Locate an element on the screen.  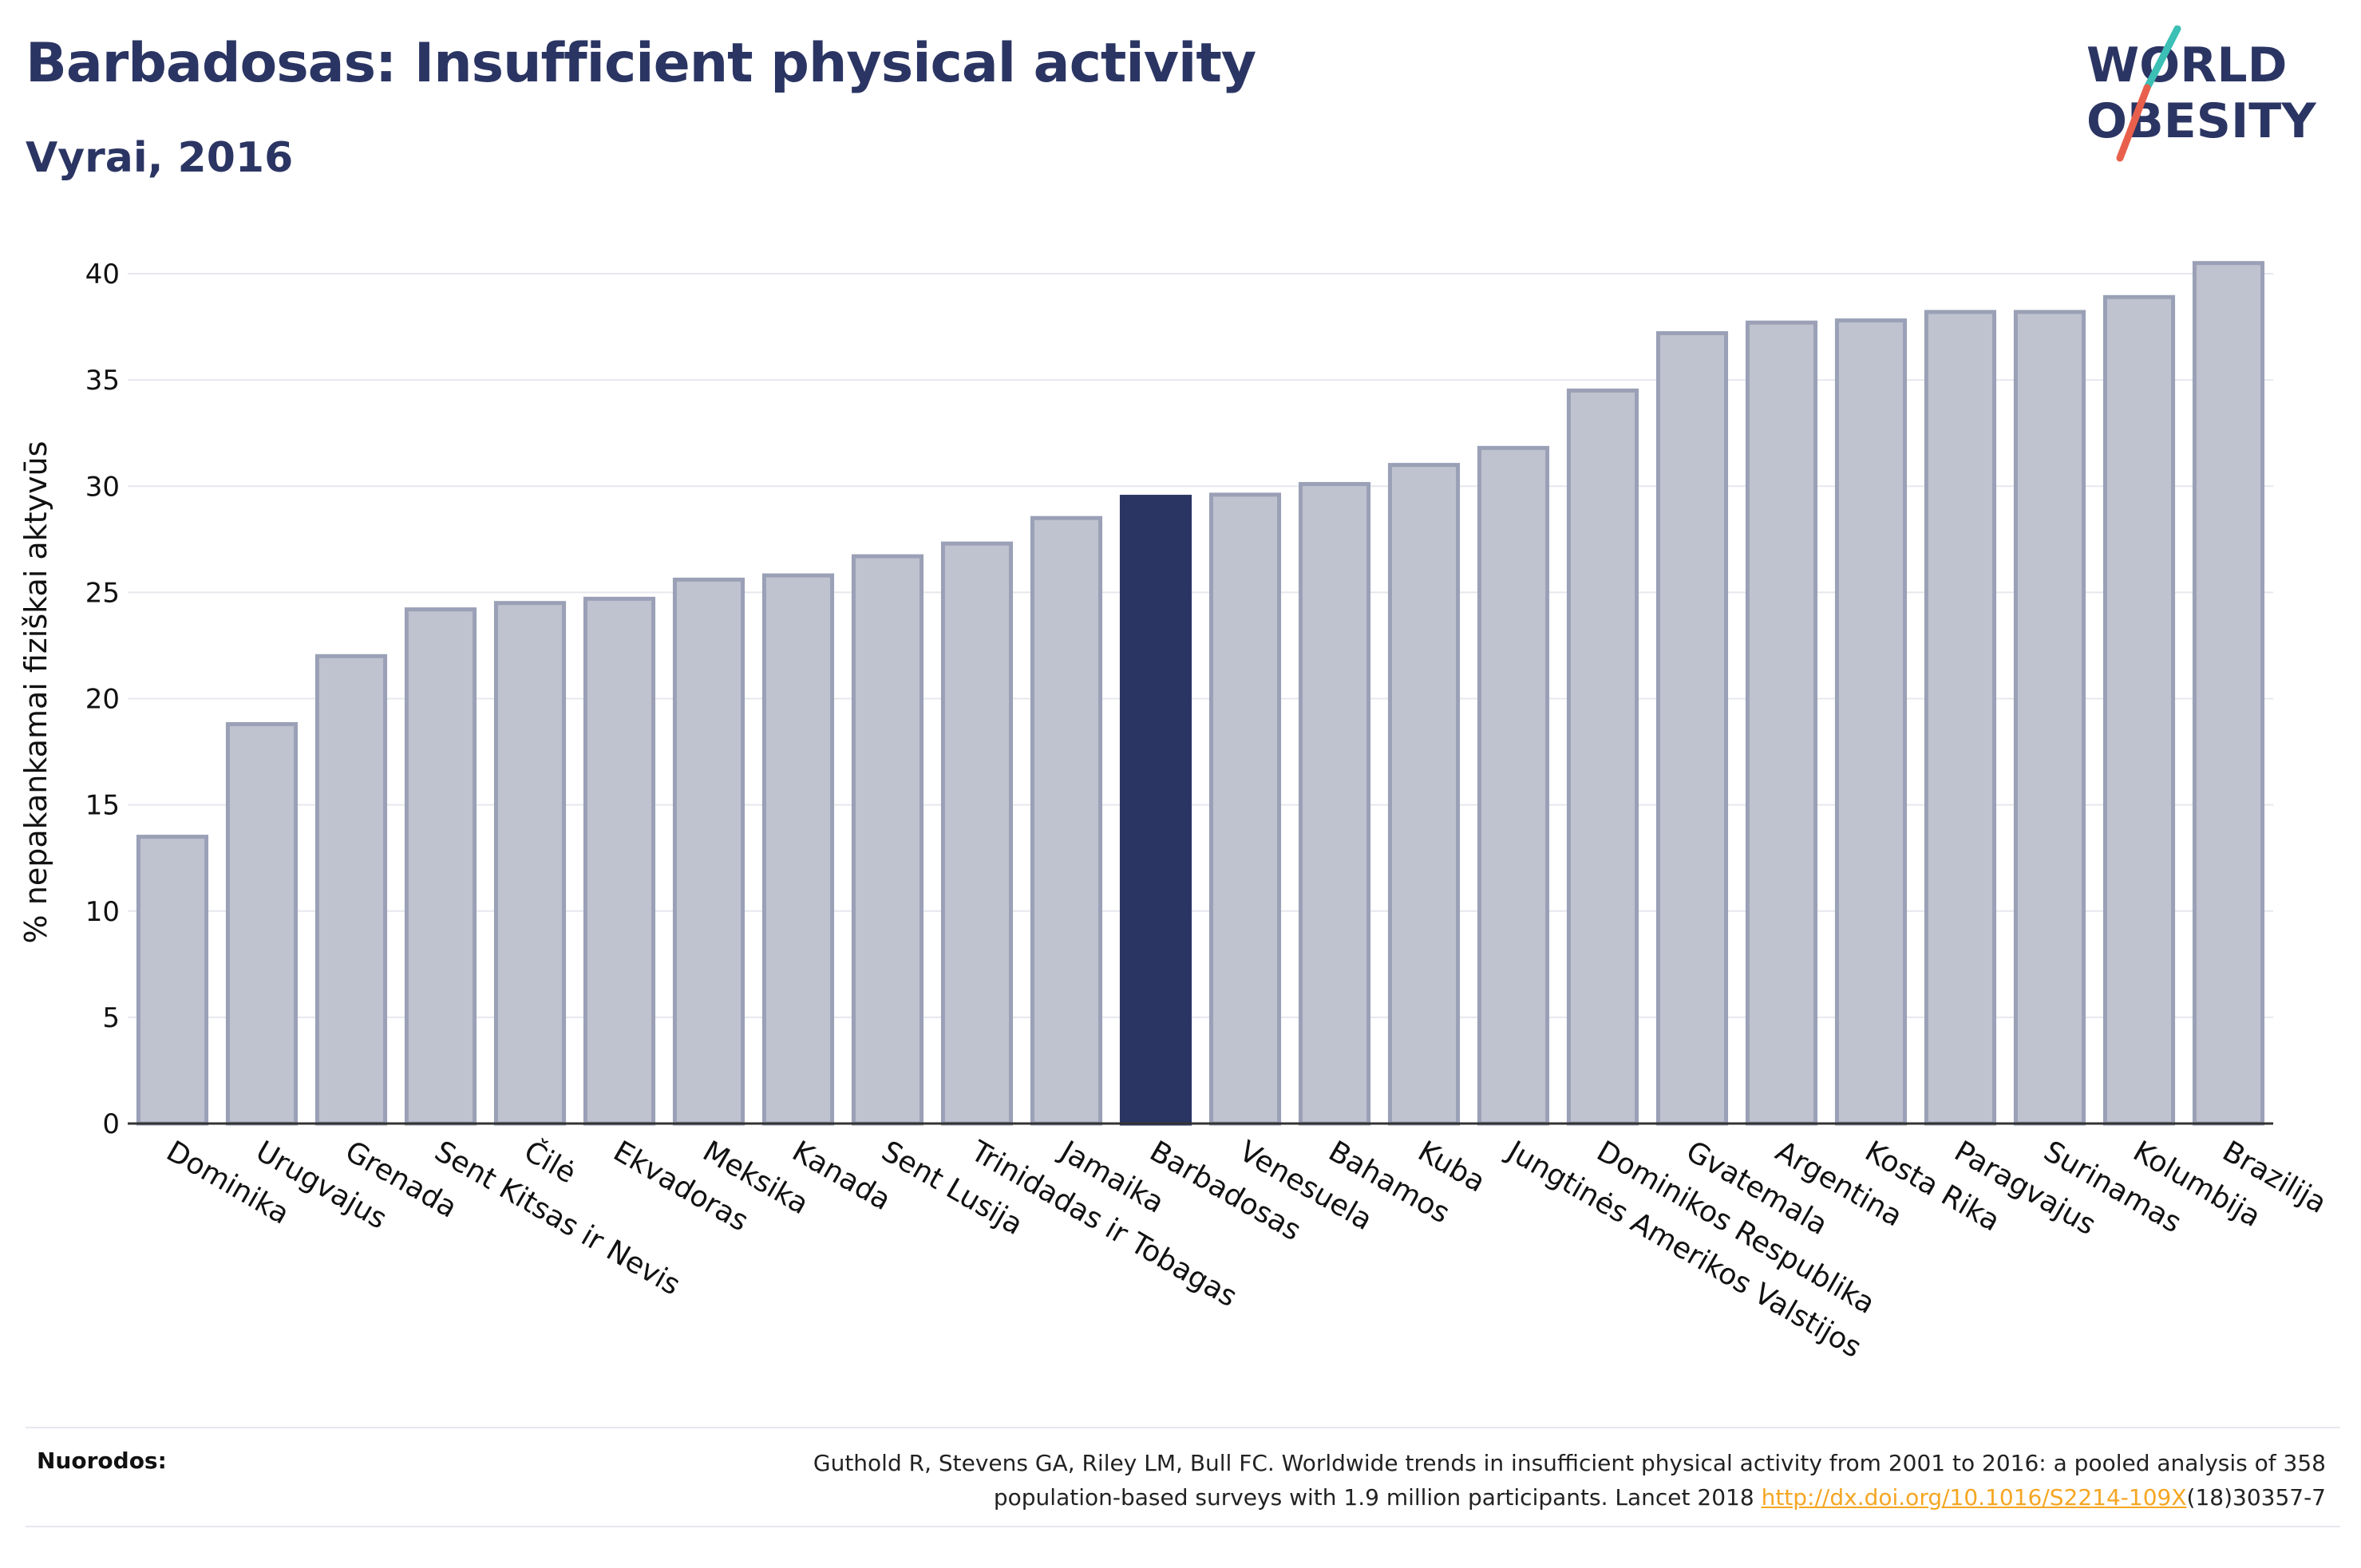
bar-jamaika is located at coordinates (1066, 820).